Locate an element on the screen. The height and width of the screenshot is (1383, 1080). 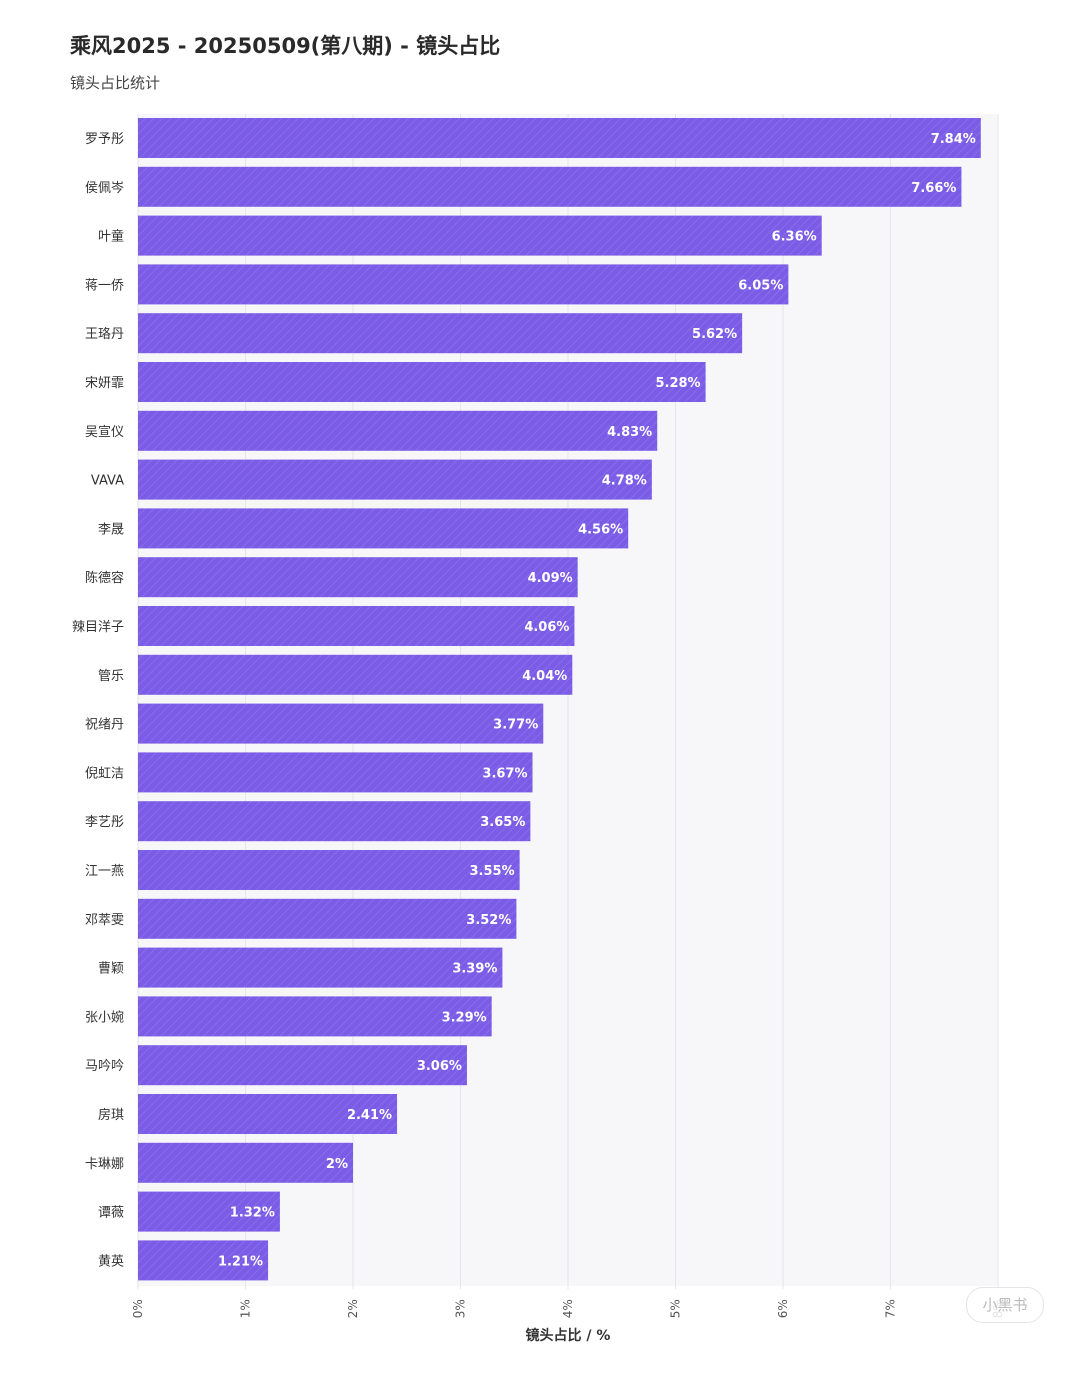
category-label: 陈德容 is located at coordinates (104, 578).